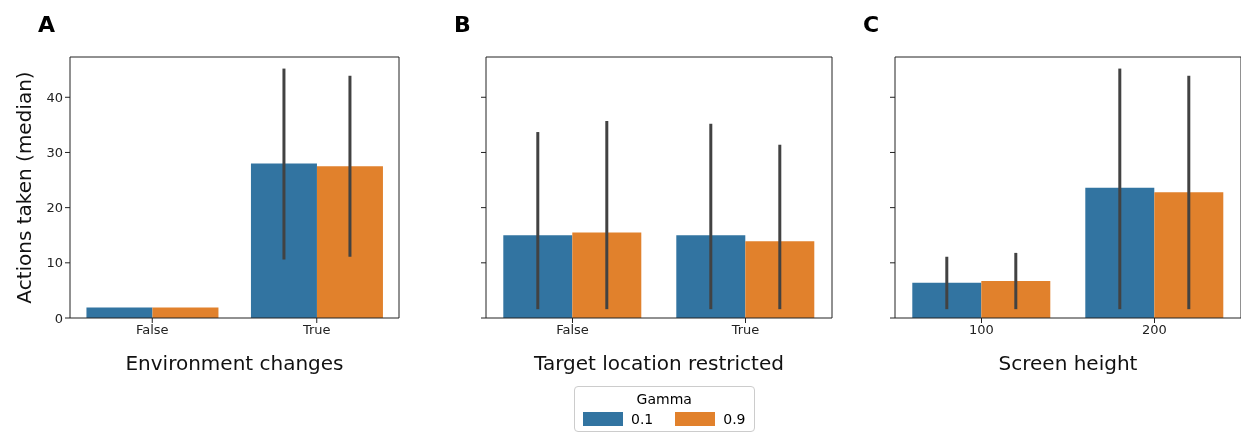  I want to click on x-tick-label: 200, so click(1154, 330).